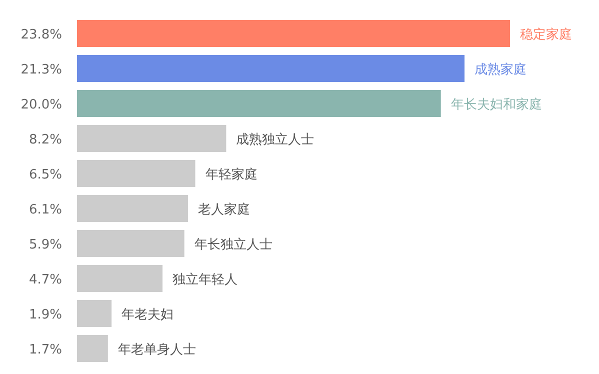  Describe the element at coordinates (148, 315) in the screenshot. I see `y-tick-label: 年老夫妇` at that location.